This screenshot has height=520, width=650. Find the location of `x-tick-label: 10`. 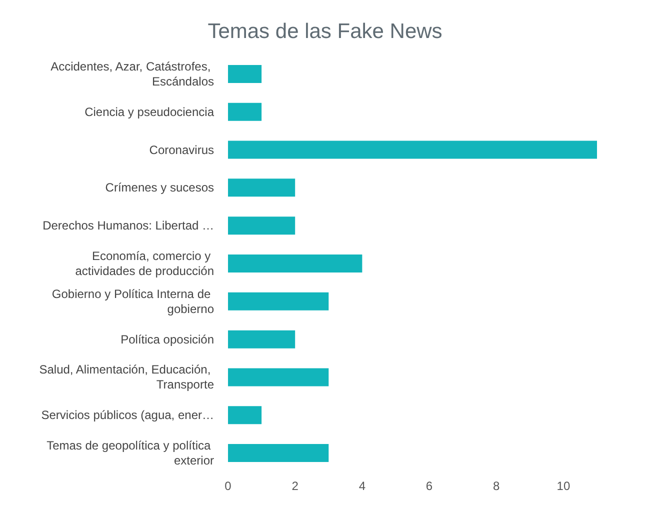

x-tick-label: 10 is located at coordinates (563, 486).